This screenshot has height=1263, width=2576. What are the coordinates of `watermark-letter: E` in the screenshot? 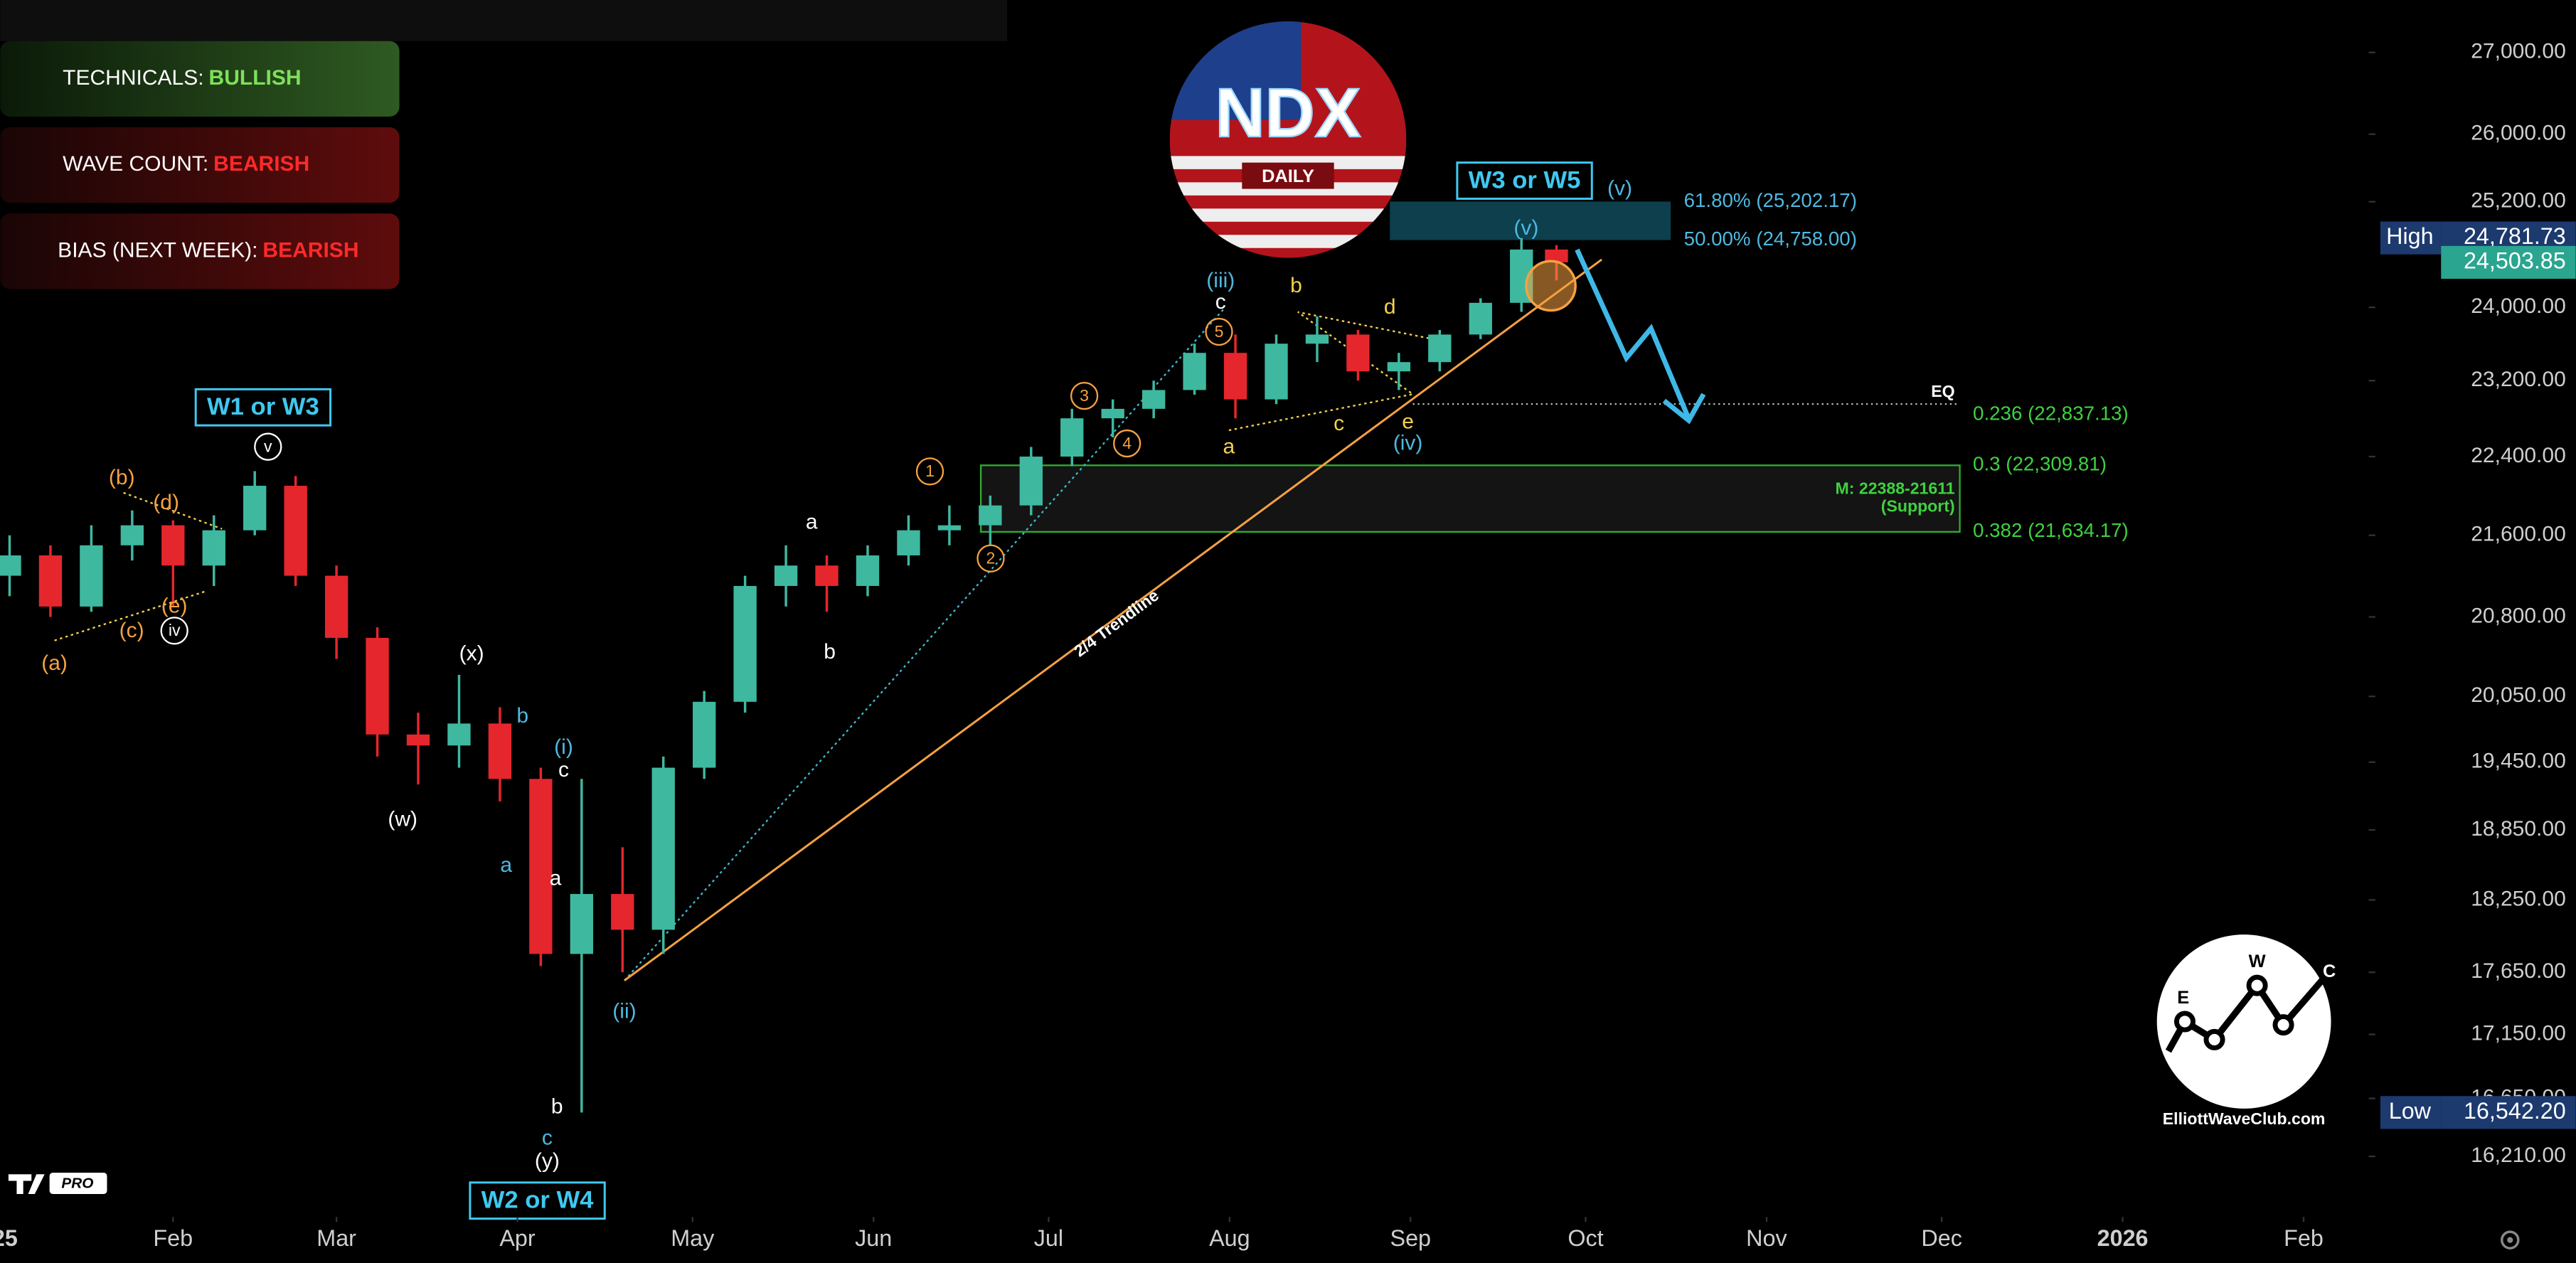 It's located at (2183, 998).